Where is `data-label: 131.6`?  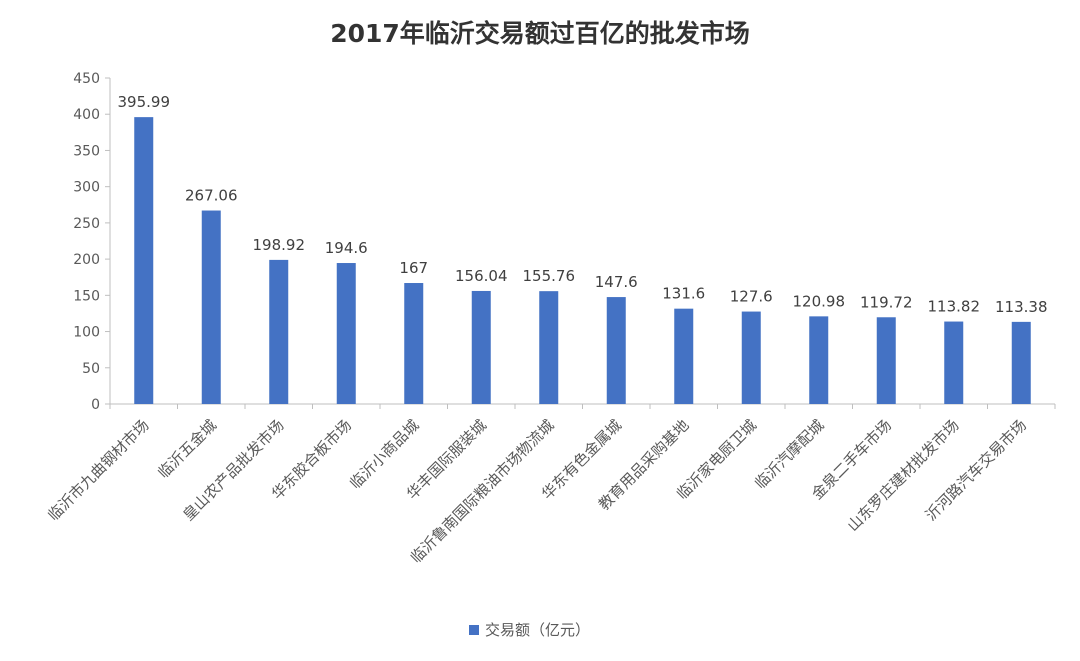
data-label: 131.6 is located at coordinates (683, 294).